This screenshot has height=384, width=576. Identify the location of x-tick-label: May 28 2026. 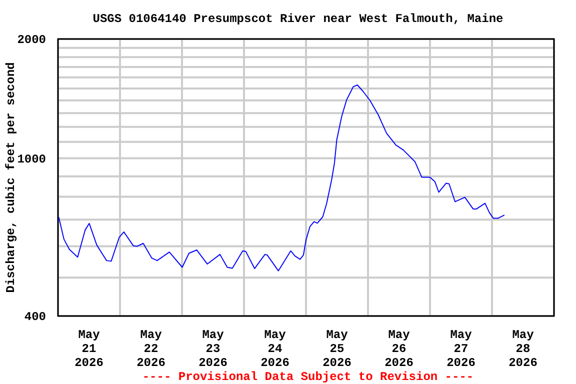
(523, 349).